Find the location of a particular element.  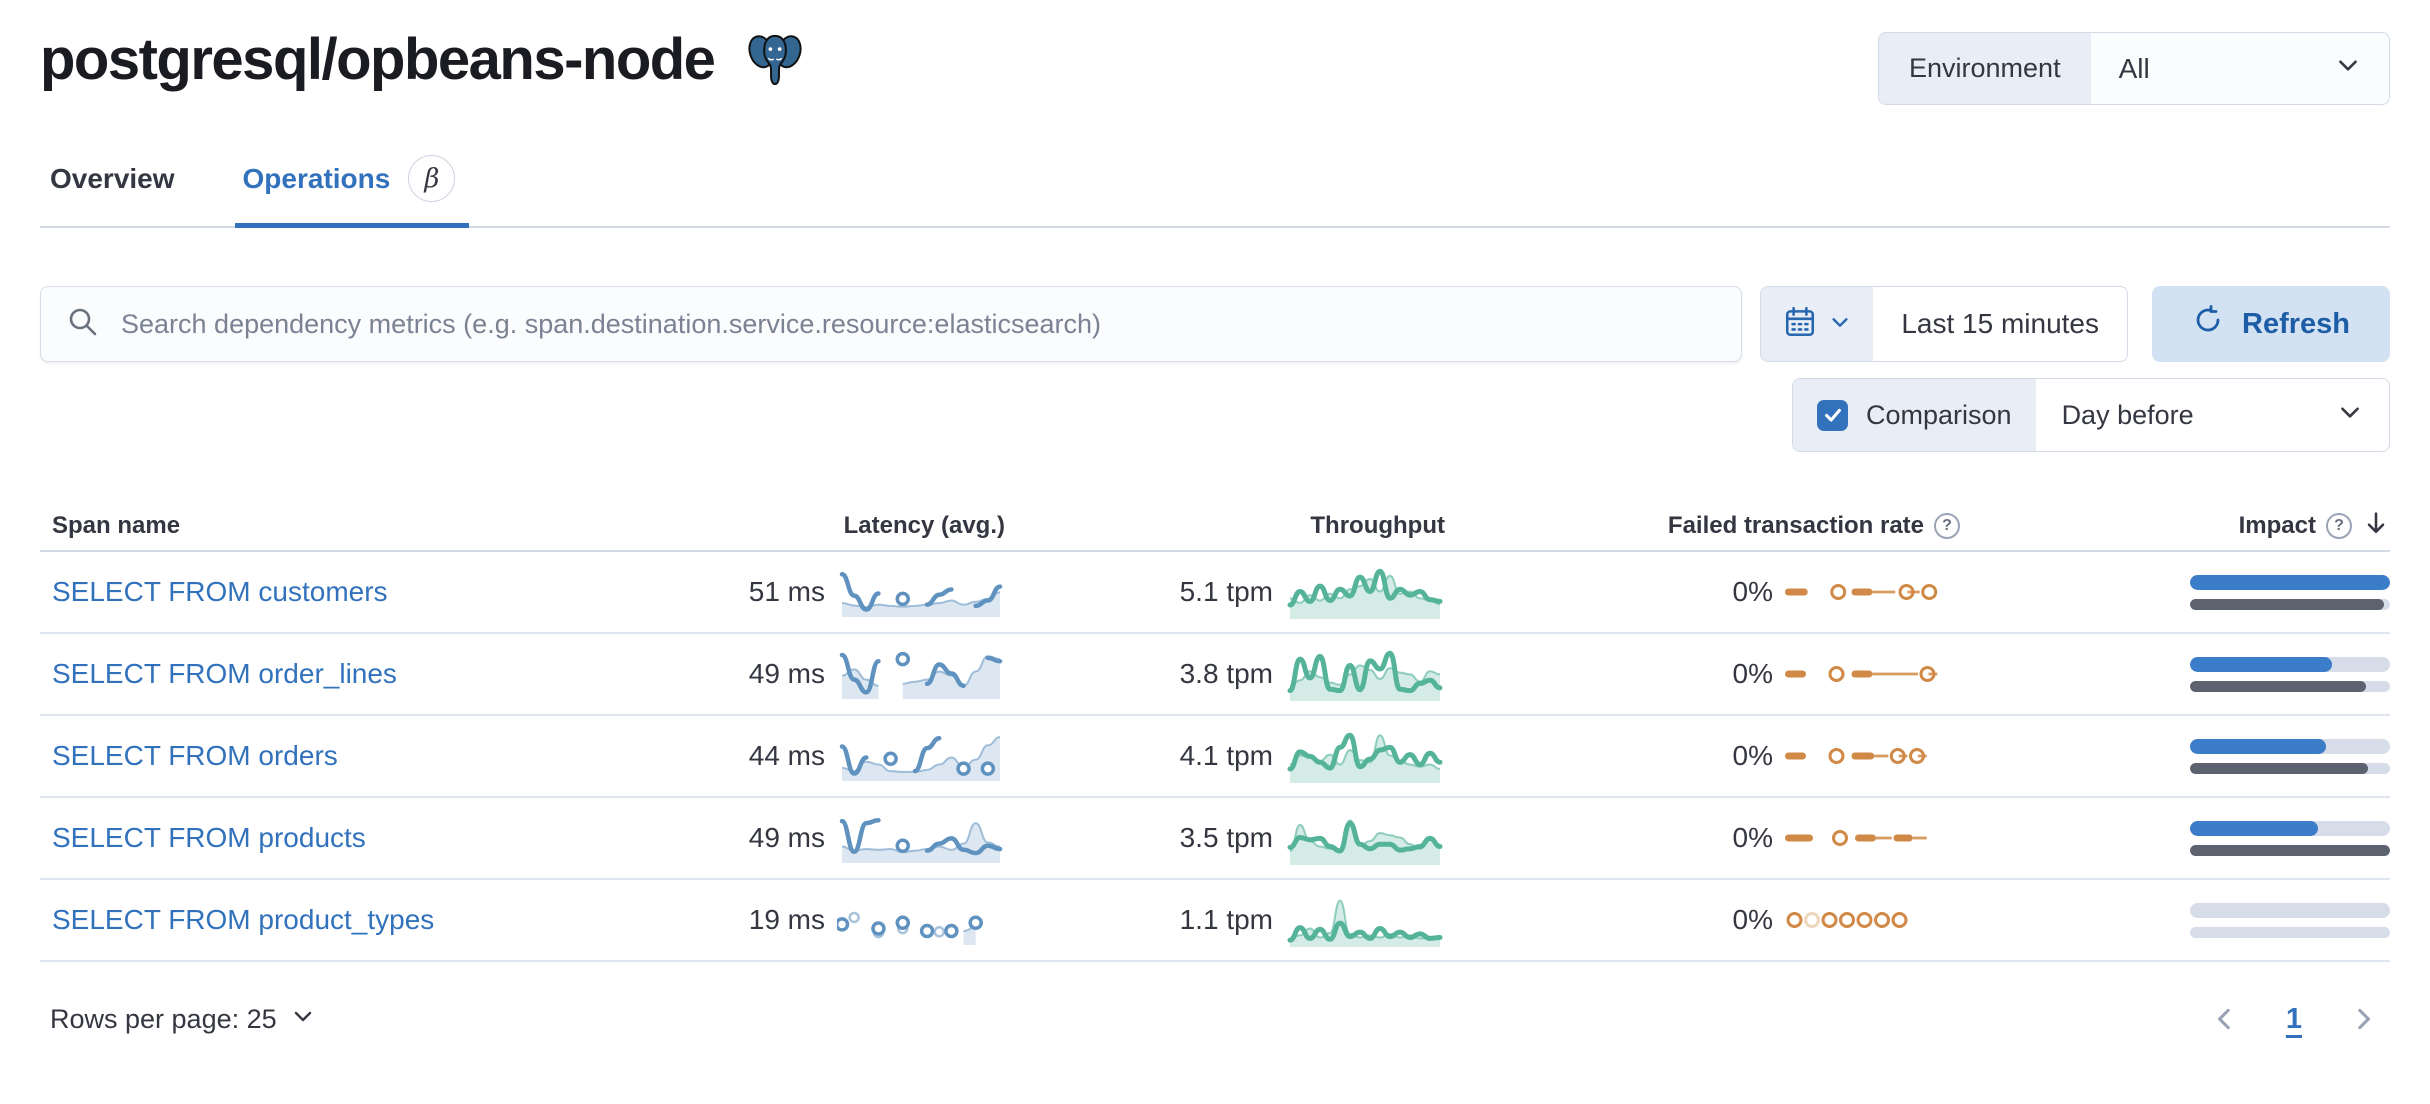

search-icon is located at coordinates (83, 324).